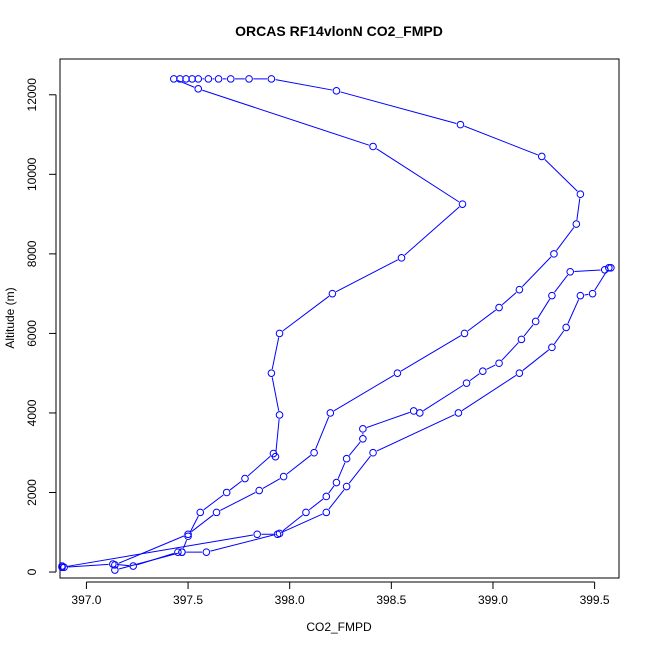 This screenshot has width=650, height=650. What do you see at coordinates (86, 600) in the screenshot?
I see `x-tick-label: 397.0` at bounding box center [86, 600].